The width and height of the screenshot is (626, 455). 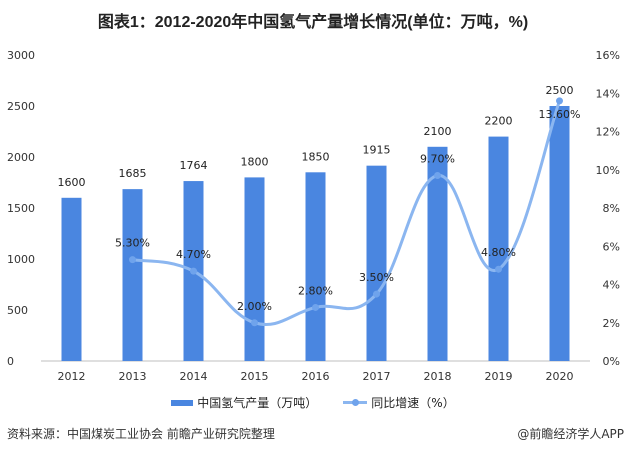 What do you see at coordinates (21, 157) in the screenshot?
I see `y-left-tick: 2000` at bounding box center [21, 157].